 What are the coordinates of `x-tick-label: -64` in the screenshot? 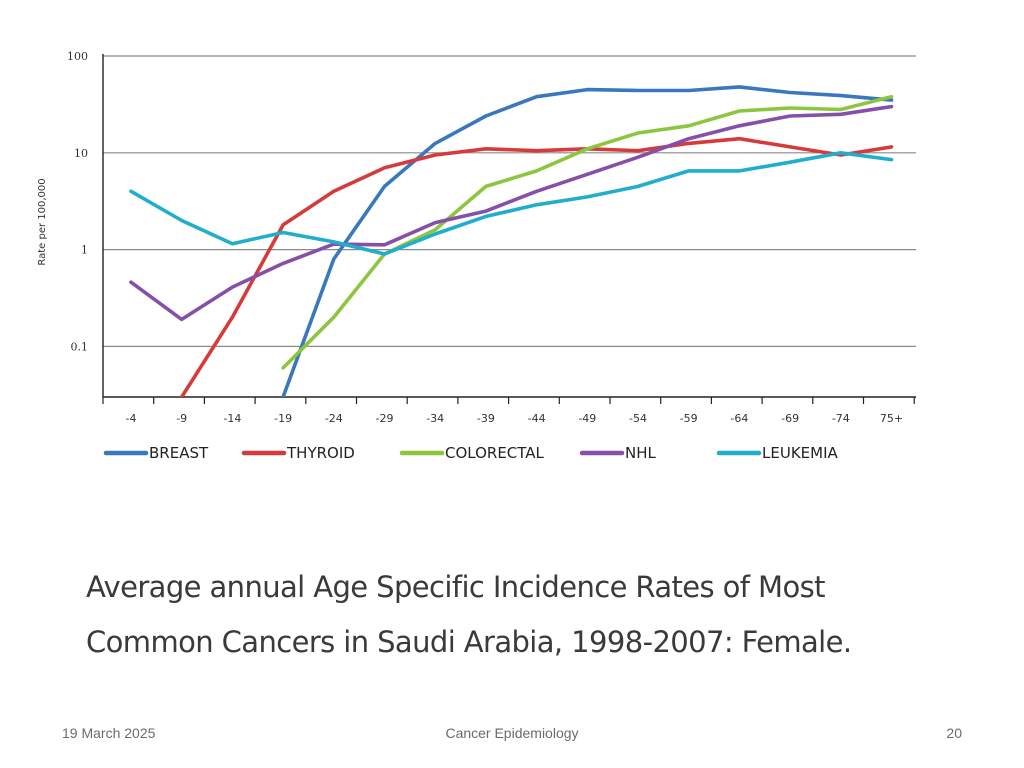 It's located at (739, 418).